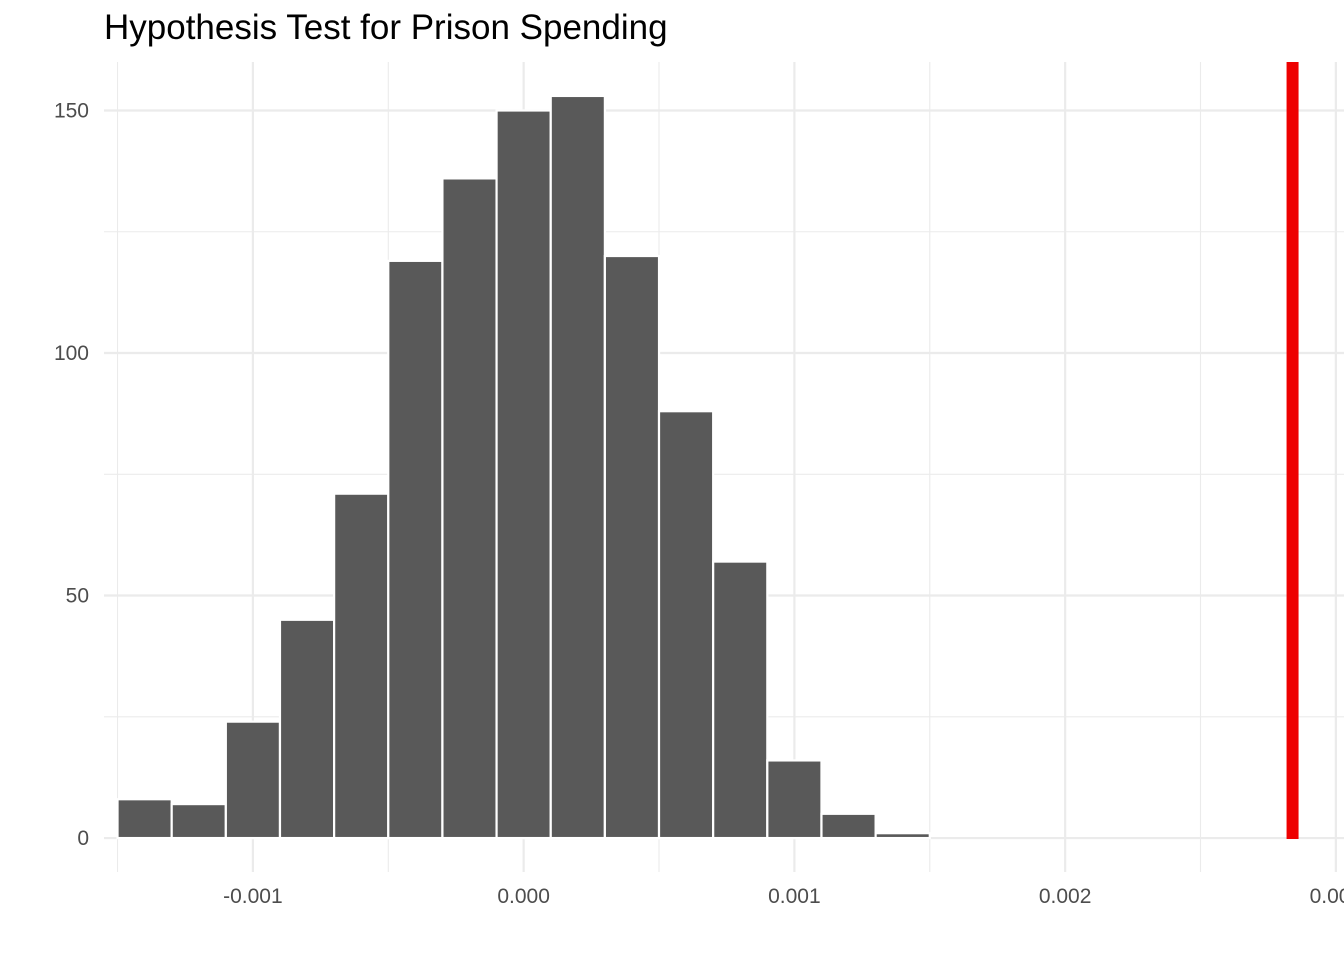 The image size is (1344, 960). Describe the element at coordinates (794, 896) in the screenshot. I see `x-tick-label: 0.001` at that location.